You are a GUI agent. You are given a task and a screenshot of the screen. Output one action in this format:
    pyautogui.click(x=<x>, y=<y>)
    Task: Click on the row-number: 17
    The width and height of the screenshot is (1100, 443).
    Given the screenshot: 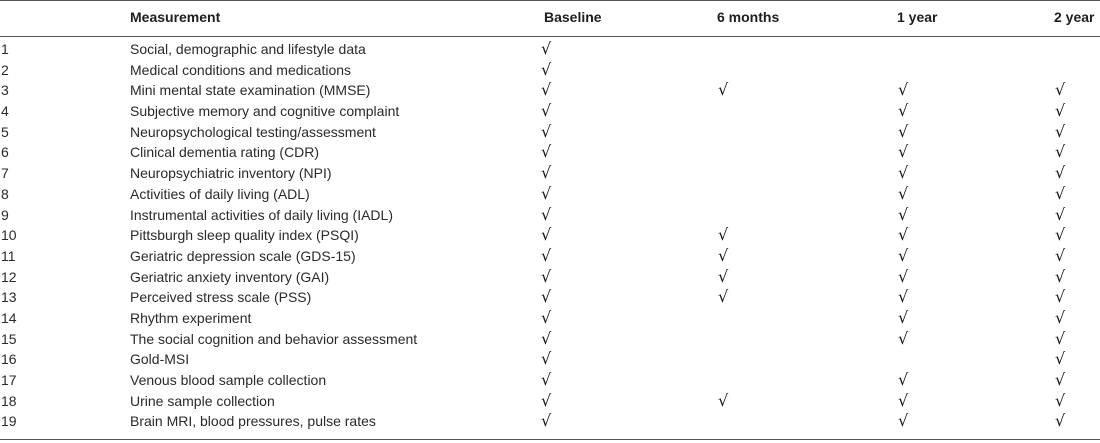 What is the action you would take?
    pyautogui.click(x=9, y=380)
    